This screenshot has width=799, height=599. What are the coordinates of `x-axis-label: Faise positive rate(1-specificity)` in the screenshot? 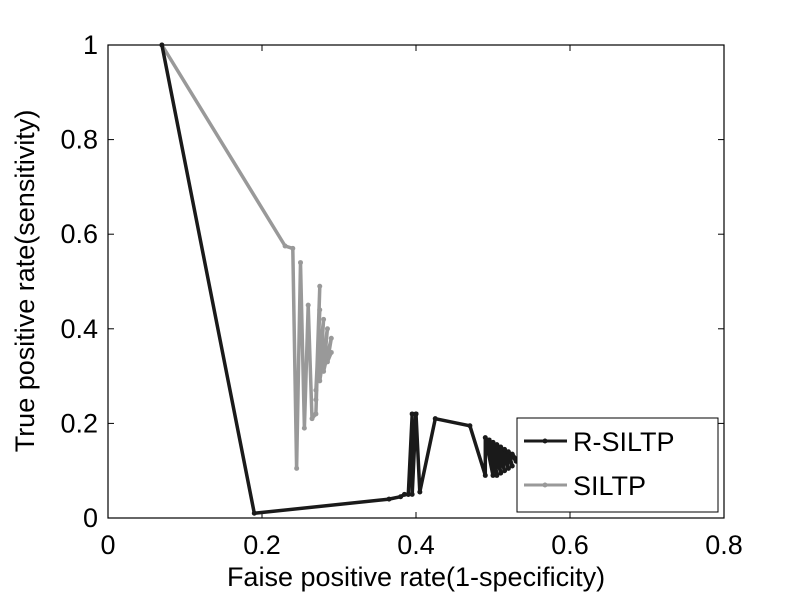 It's located at (416, 577).